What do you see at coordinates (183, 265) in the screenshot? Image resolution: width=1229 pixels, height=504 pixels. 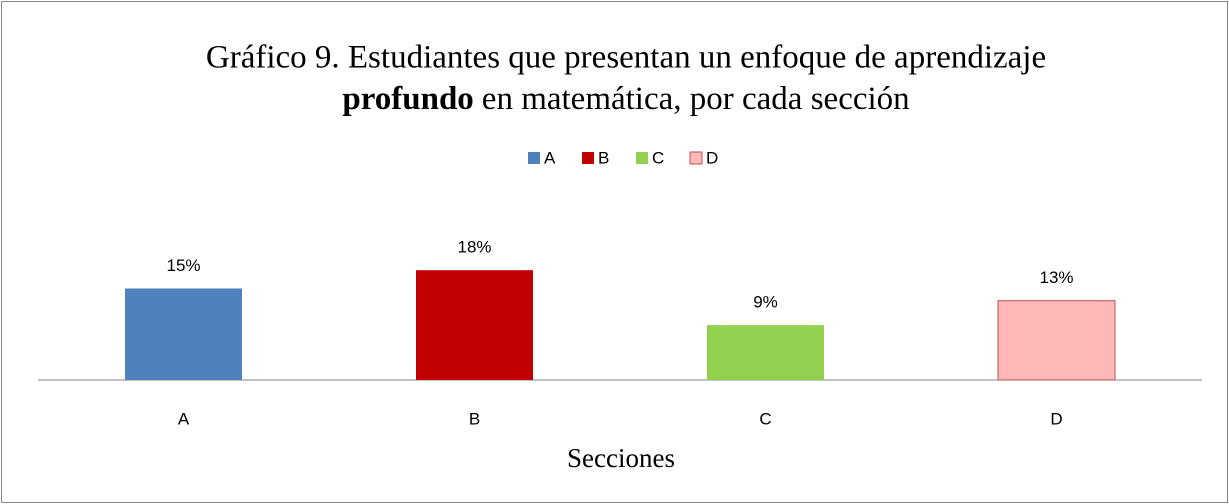 I see `data-label: 15%` at bounding box center [183, 265].